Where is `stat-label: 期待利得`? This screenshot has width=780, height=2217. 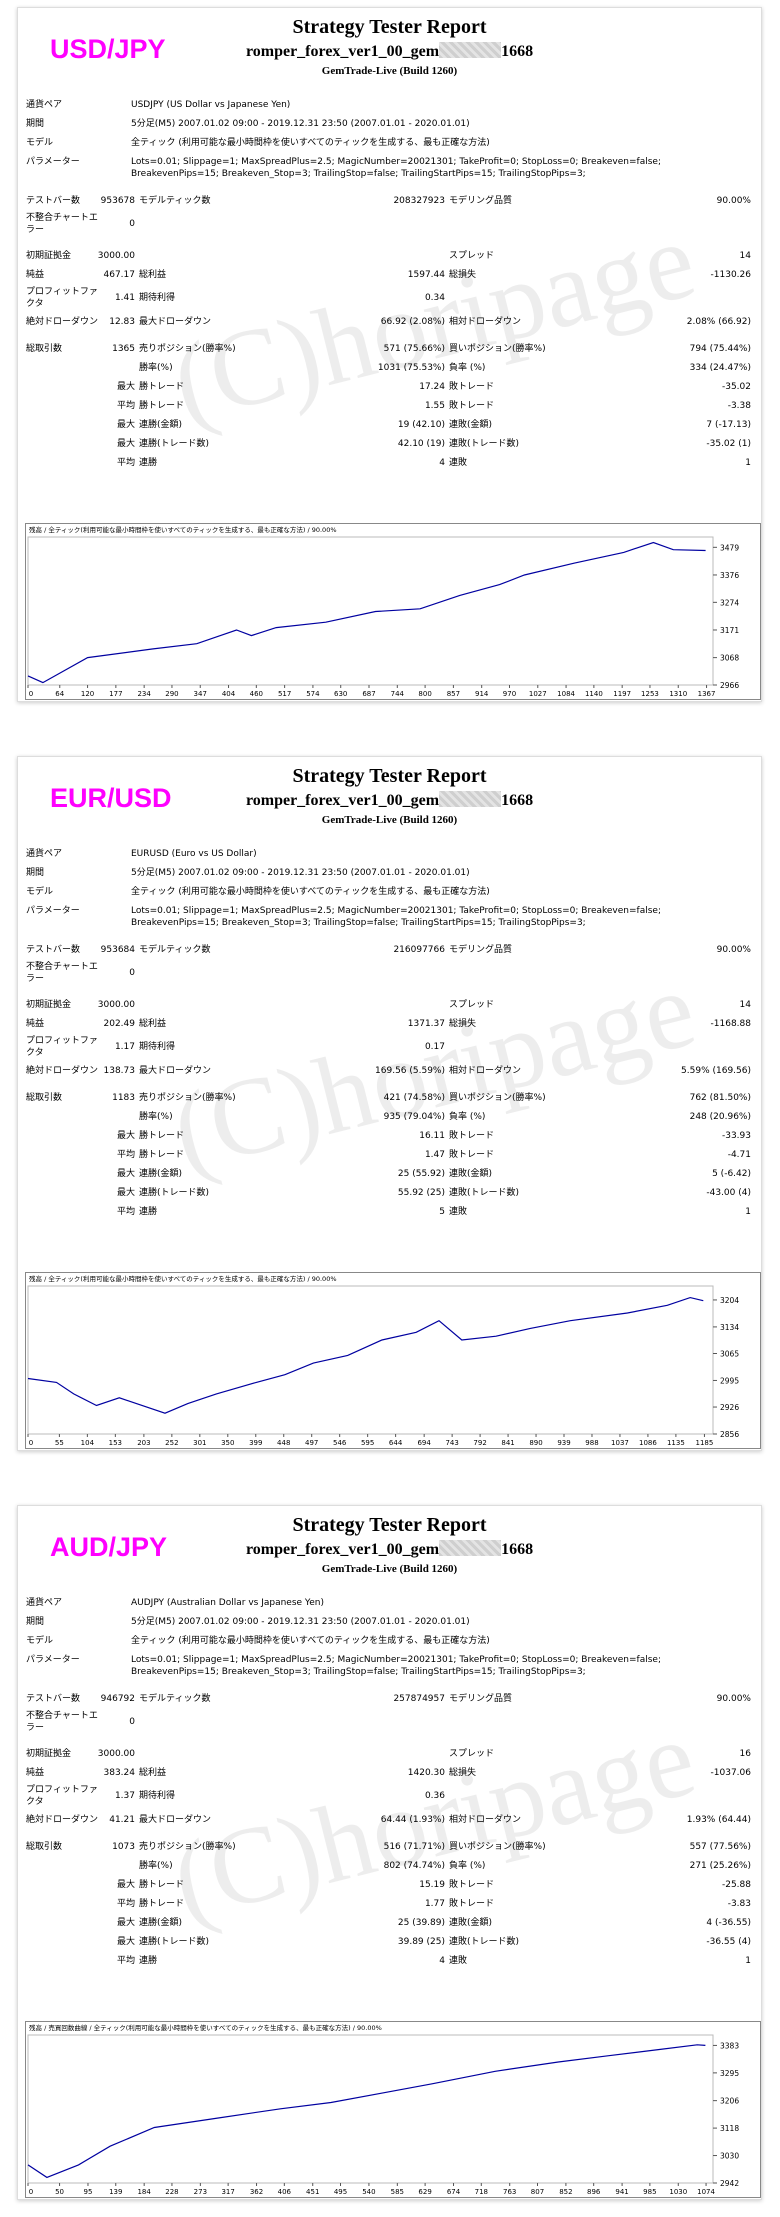 stat-label: 期待利得 is located at coordinates (157, 1047).